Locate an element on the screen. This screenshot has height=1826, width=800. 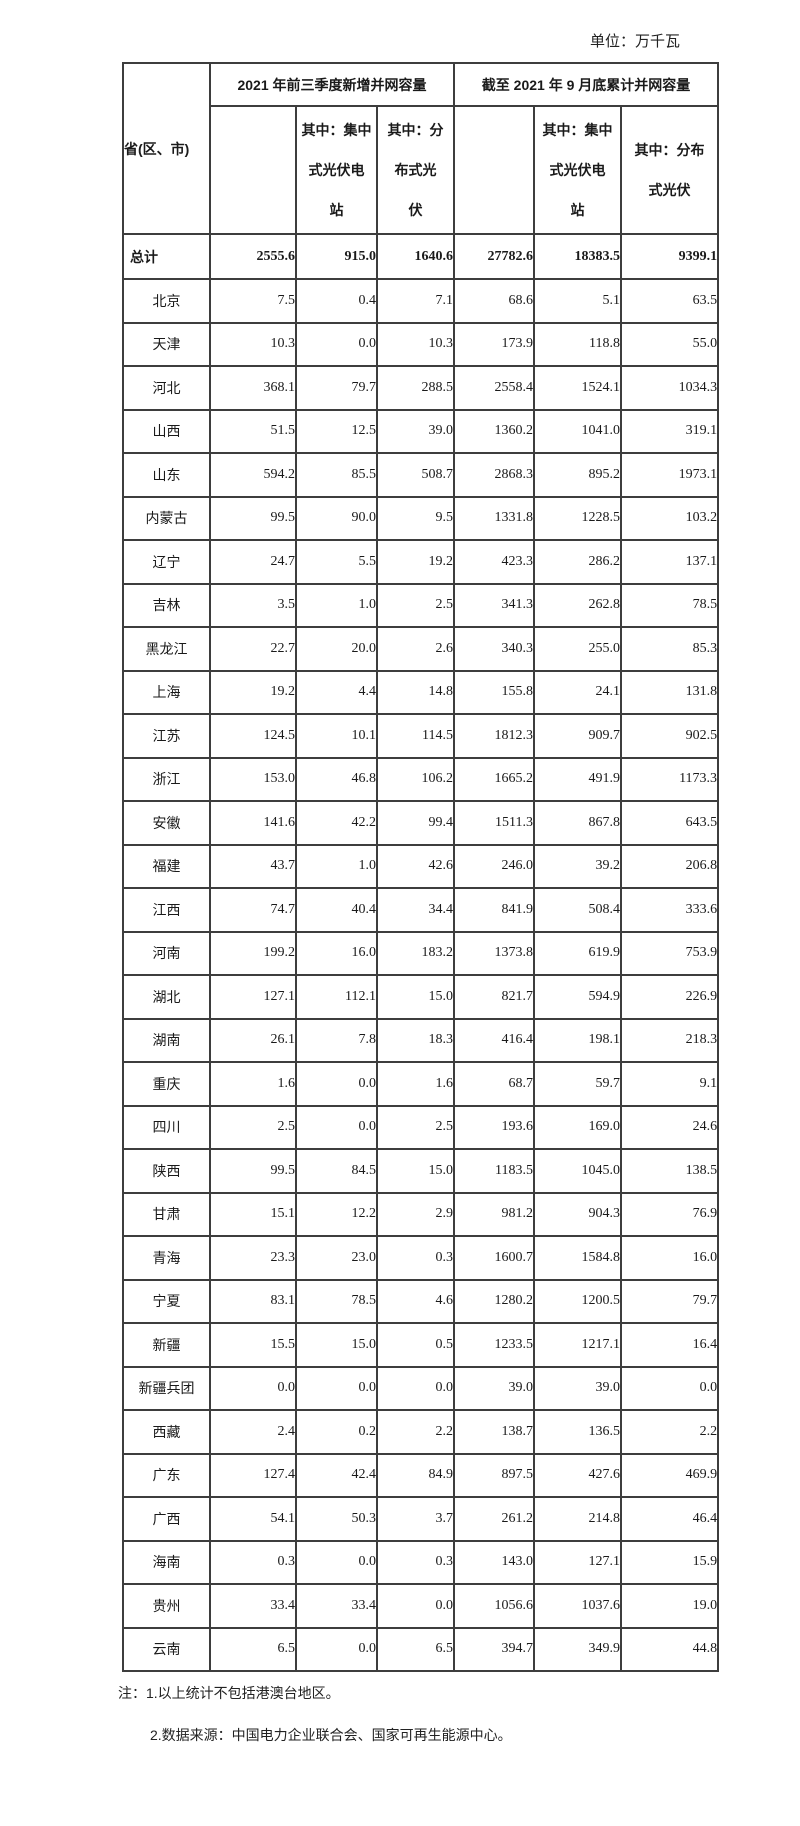
value-cell: 2868.3 is located at coordinates (494, 475).